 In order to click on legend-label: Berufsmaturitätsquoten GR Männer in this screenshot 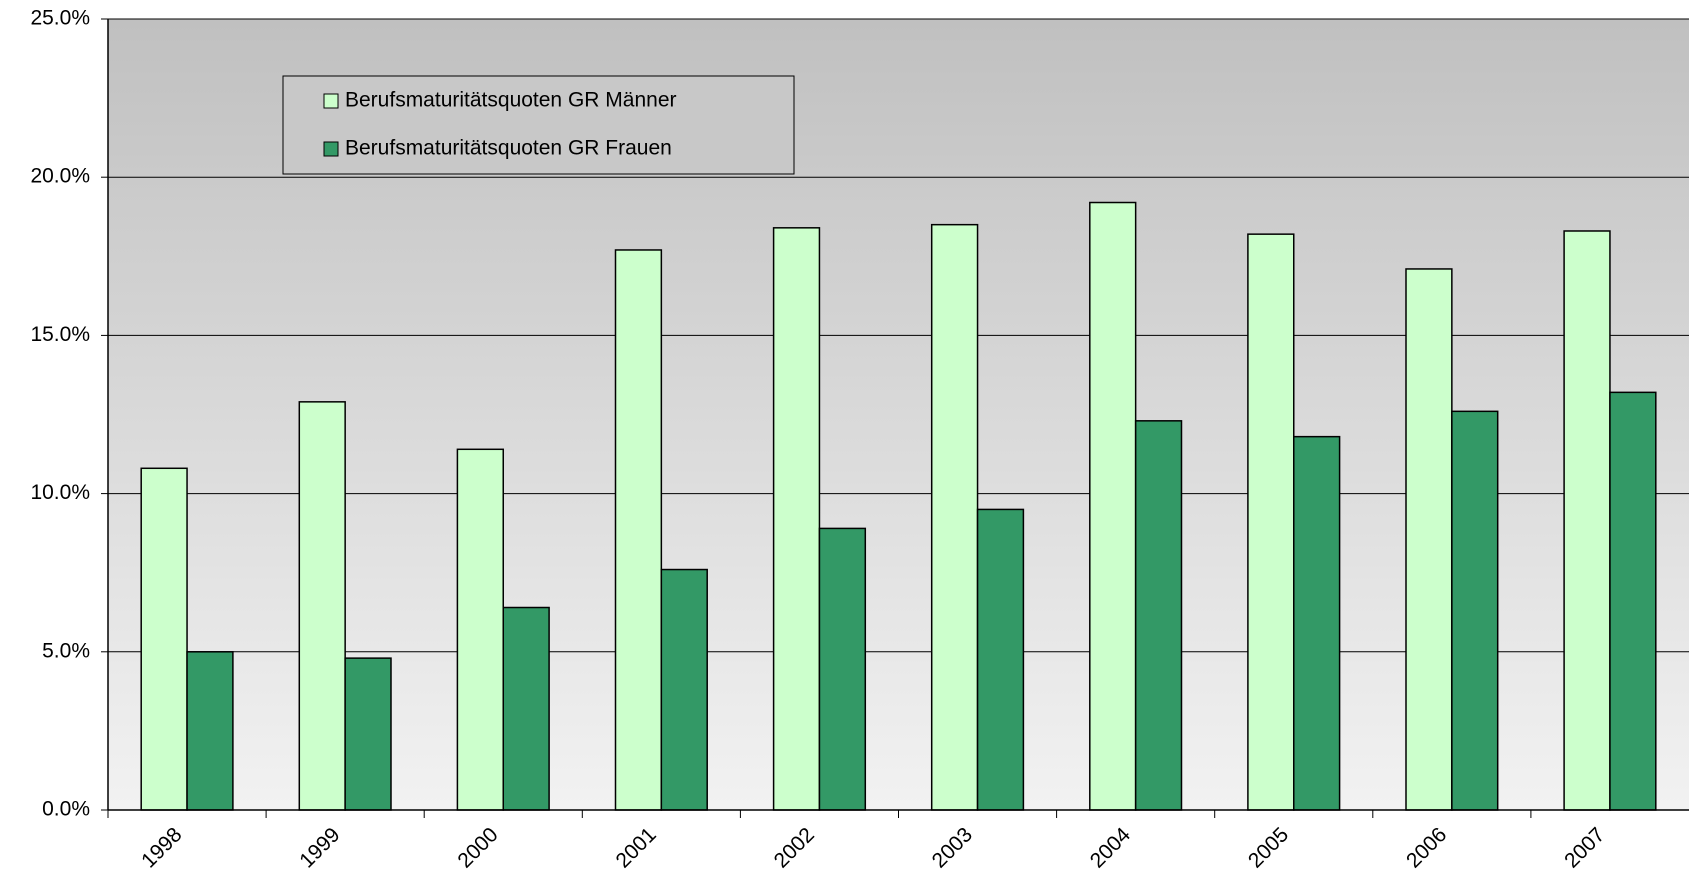, I will do `click(511, 100)`.